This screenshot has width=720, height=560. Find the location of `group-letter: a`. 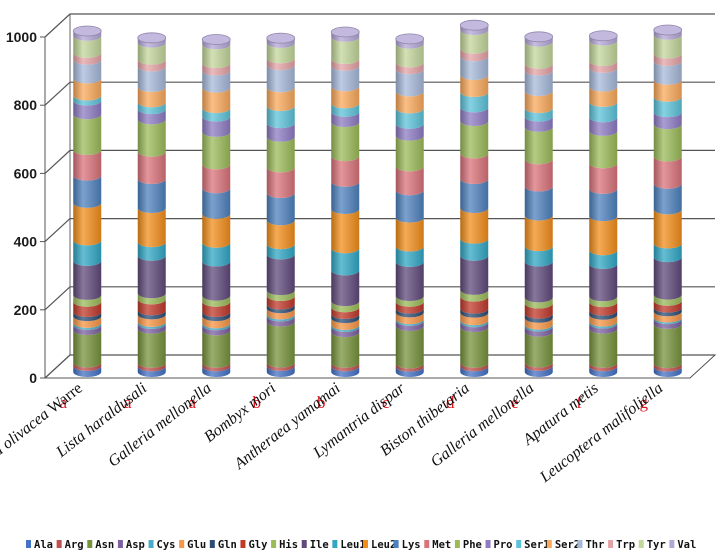

group-letter: a is located at coordinates (63, 402).